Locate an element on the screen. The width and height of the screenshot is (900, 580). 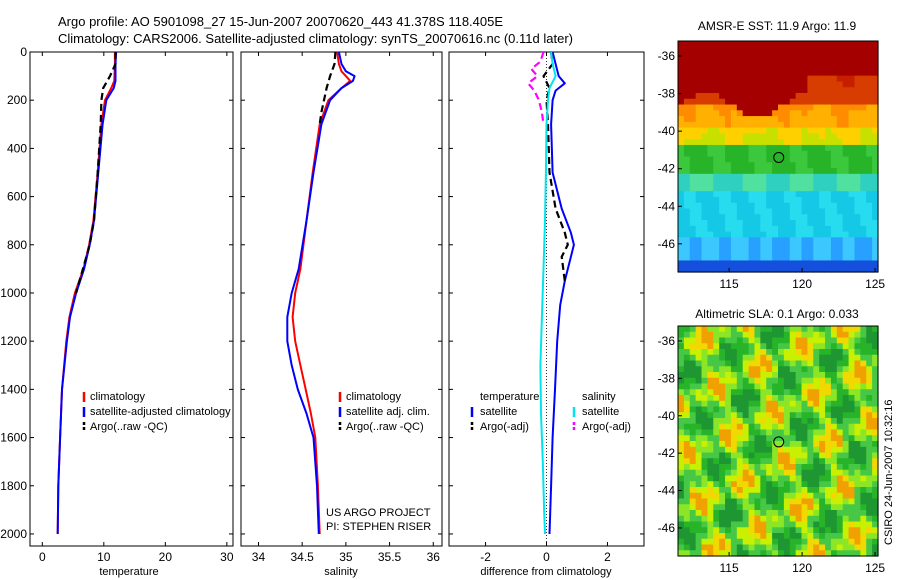
sst-map-ticks: 115 120 125-36-38-40-42-44-46 is located at coordinates (772, 170).